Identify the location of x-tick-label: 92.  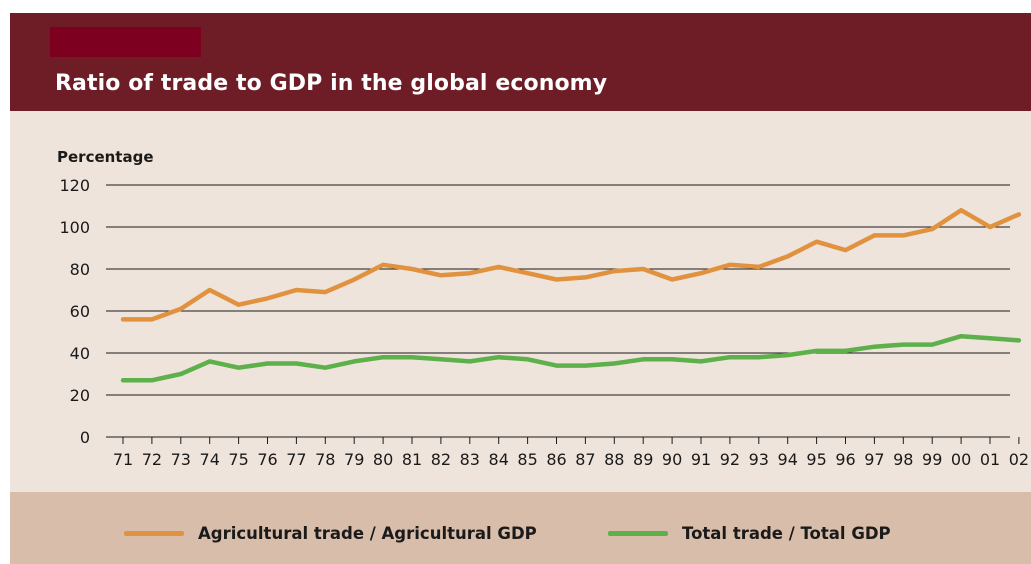
(730, 459).